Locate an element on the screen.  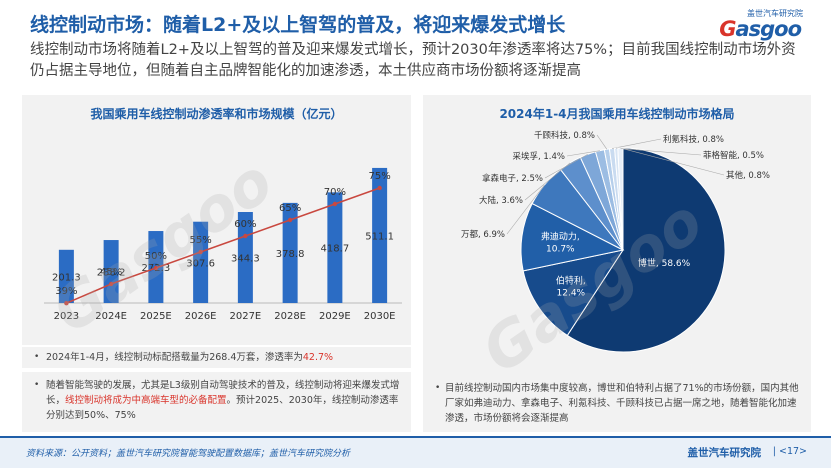
x-tick-label: 2025E is located at coordinates (156, 316).